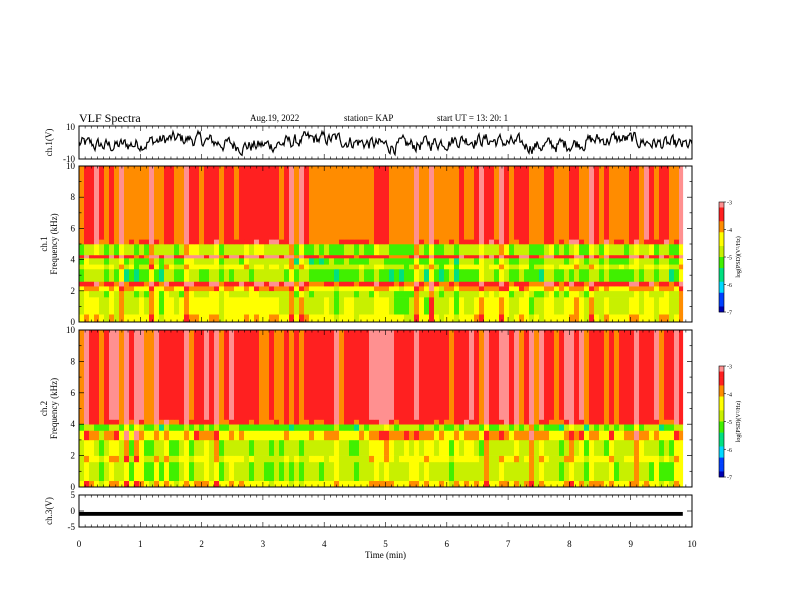  What do you see at coordinates (110, 118) in the screenshot?
I see `chart-title: VLF Spectra` at bounding box center [110, 118].